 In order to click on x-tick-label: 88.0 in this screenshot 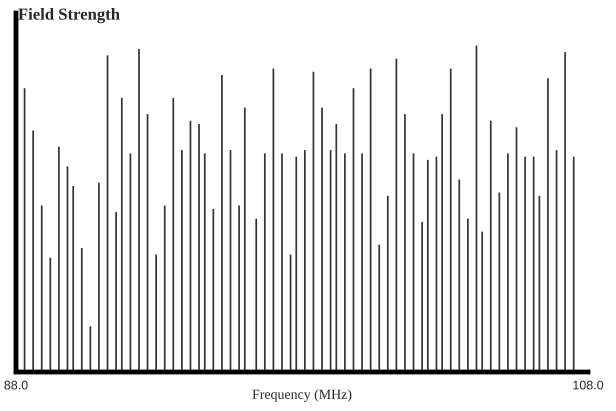, I will do `click(16, 385)`.